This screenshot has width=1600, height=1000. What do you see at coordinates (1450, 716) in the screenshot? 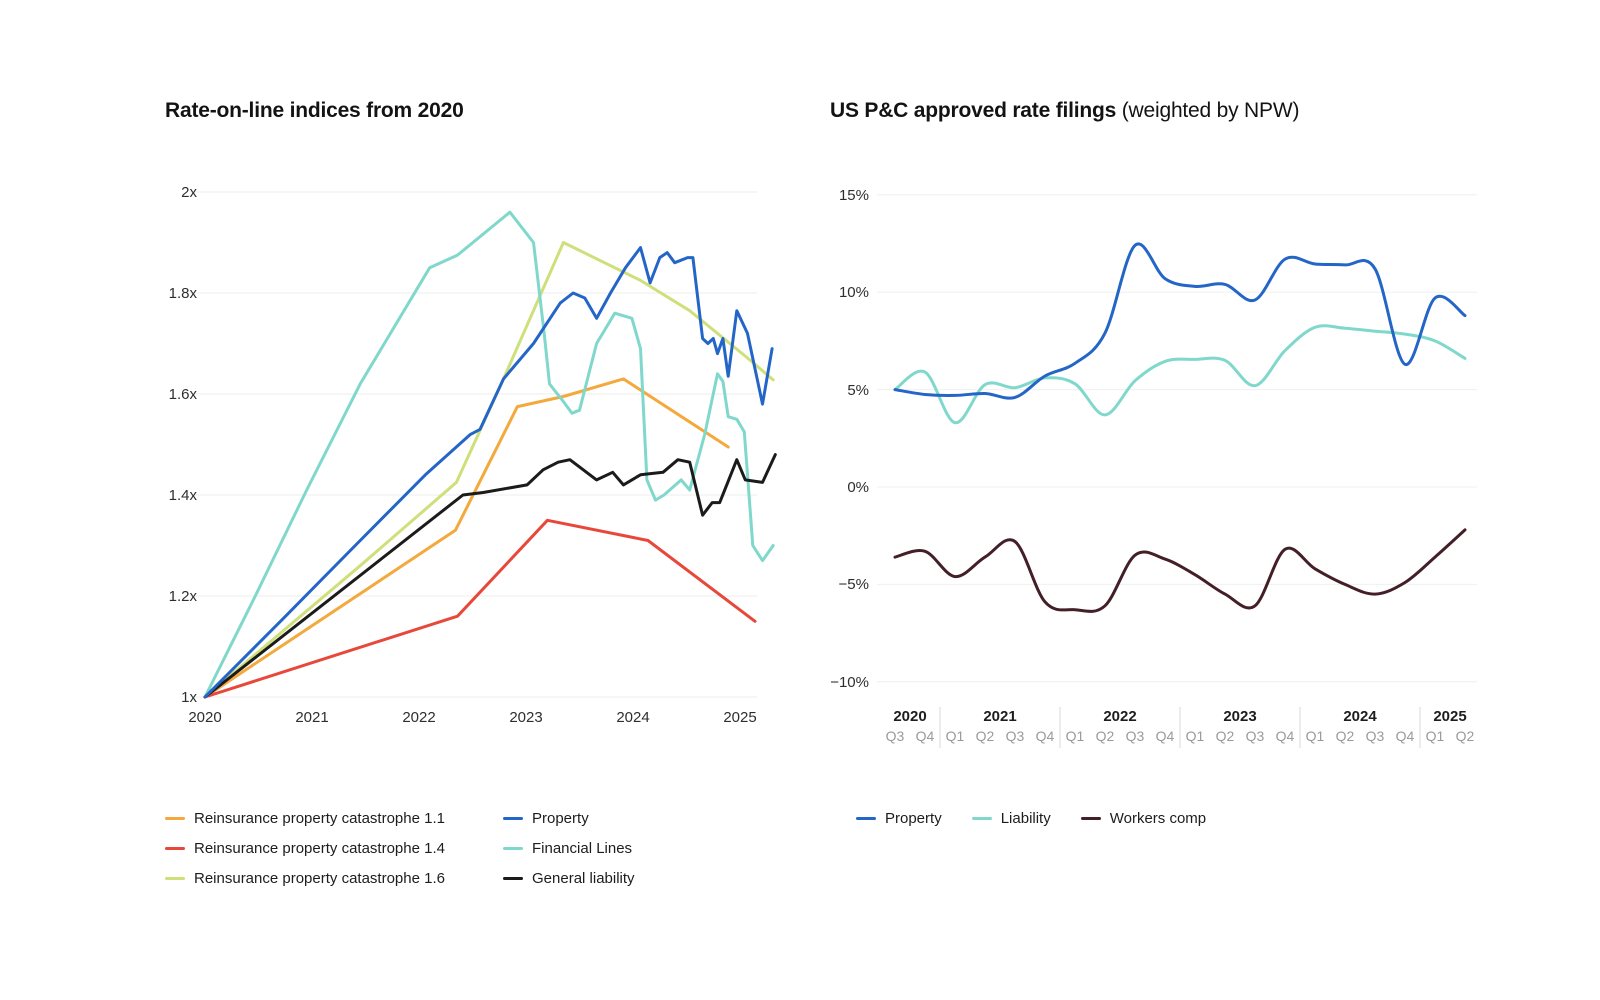
I see `right-year-tick-2025: 2025` at bounding box center [1450, 716].